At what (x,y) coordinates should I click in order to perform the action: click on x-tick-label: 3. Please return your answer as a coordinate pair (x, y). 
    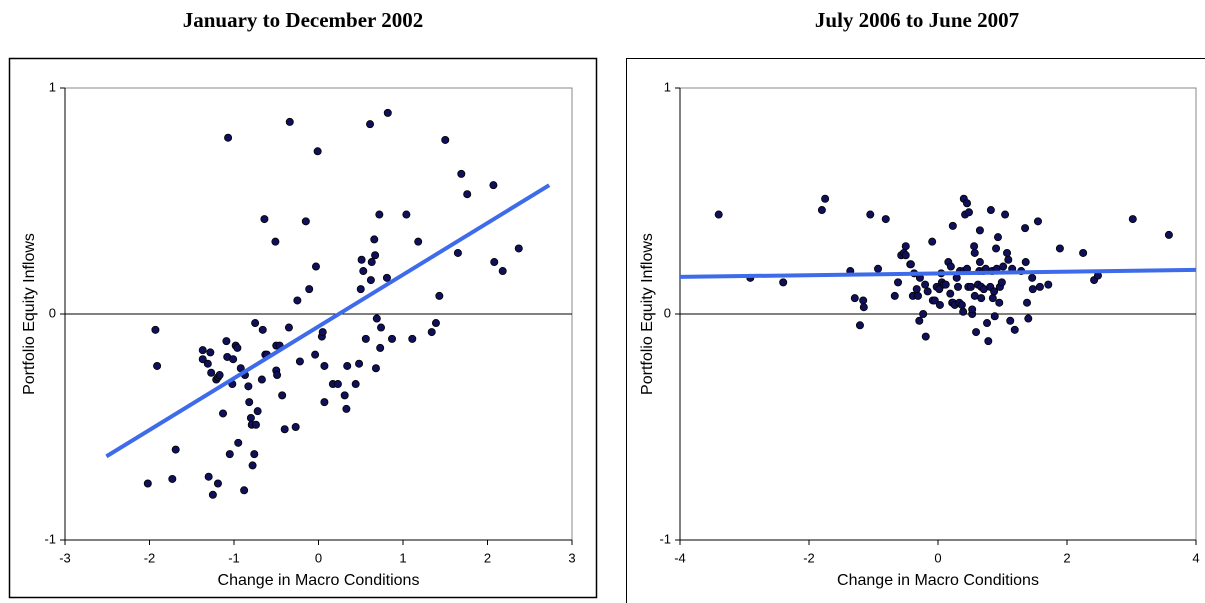
    Looking at the image, I should click on (571, 557).